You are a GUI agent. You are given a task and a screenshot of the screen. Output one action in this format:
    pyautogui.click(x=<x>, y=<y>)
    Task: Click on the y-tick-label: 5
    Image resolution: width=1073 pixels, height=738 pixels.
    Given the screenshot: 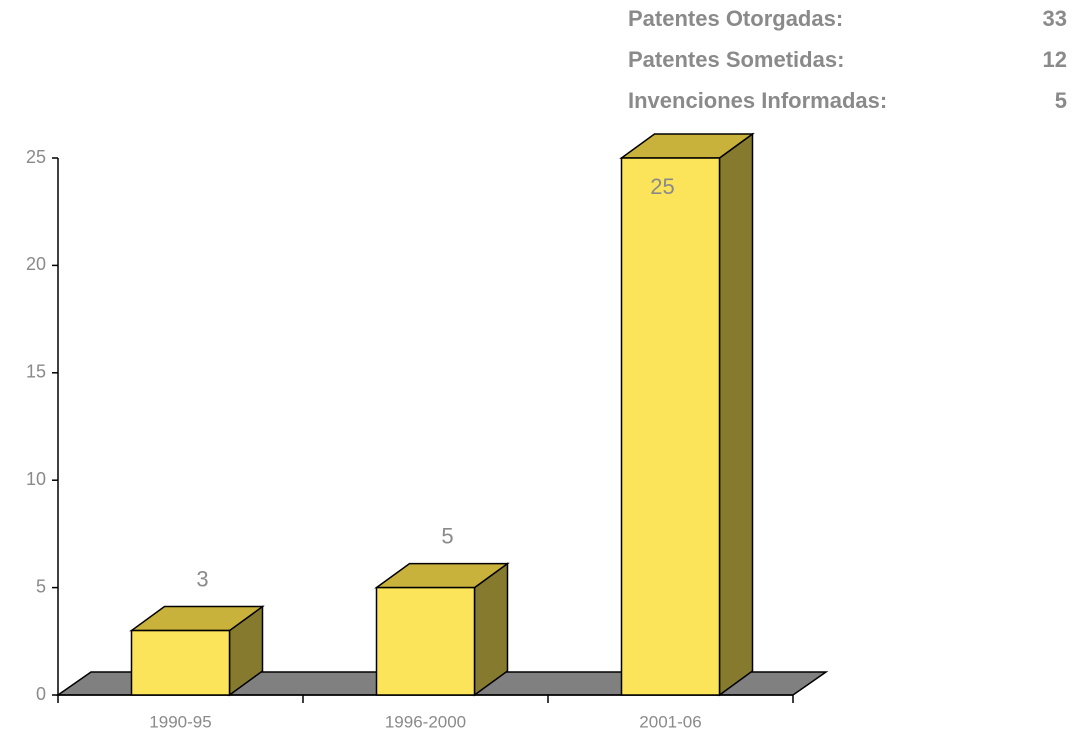 What is the action you would take?
    pyautogui.click(x=41, y=586)
    